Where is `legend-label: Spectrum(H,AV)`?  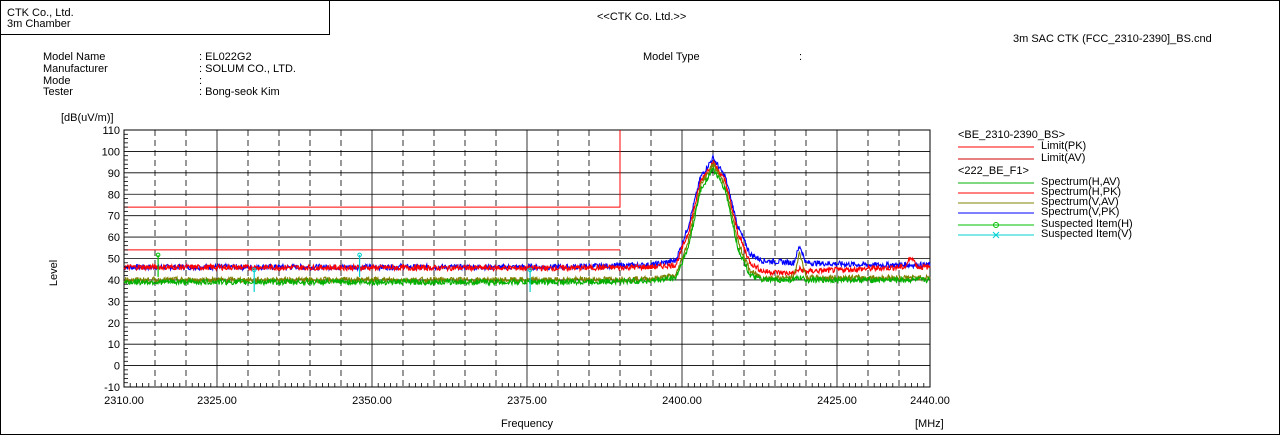 legend-label: Spectrum(H,AV) is located at coordinates (1080, 182).